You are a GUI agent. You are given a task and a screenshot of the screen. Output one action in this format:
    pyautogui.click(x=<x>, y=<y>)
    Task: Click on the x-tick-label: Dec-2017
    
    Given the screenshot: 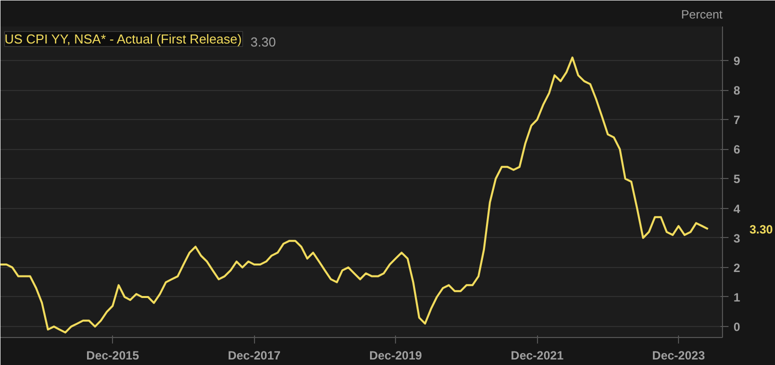 What is the action you would take?
    pyautogui.click(x=254, y=355)
    